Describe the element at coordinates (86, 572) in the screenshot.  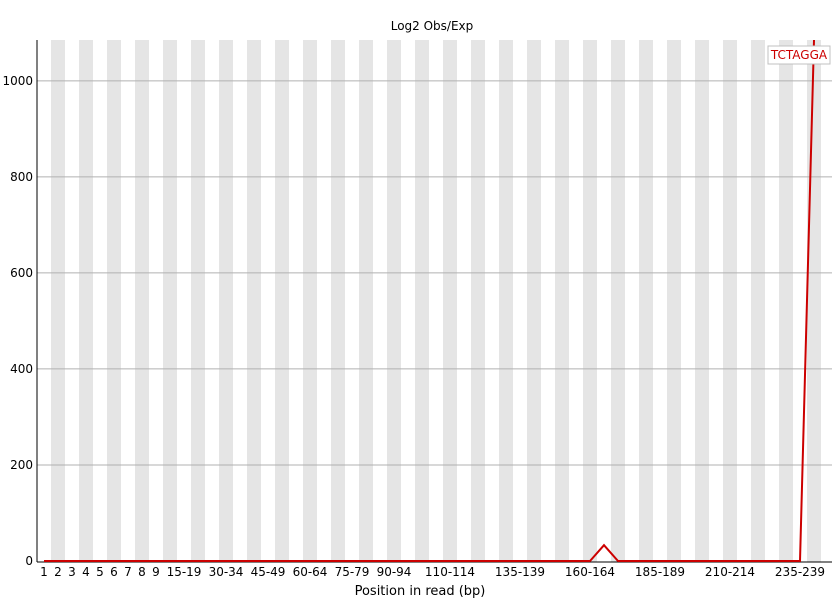
I see `x-tick-label: 4` at that location.